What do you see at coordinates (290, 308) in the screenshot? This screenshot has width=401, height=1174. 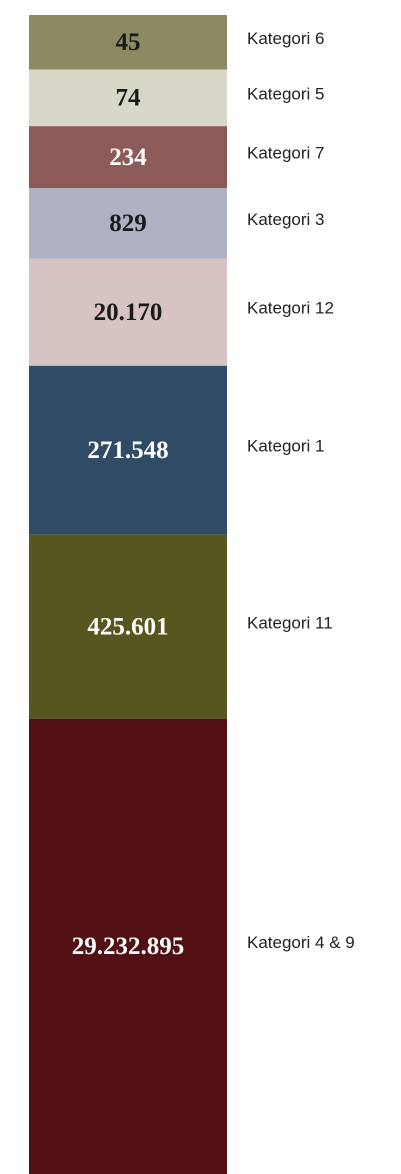 I see `category-label: Kategori 12` at bounding box center [290, 308].